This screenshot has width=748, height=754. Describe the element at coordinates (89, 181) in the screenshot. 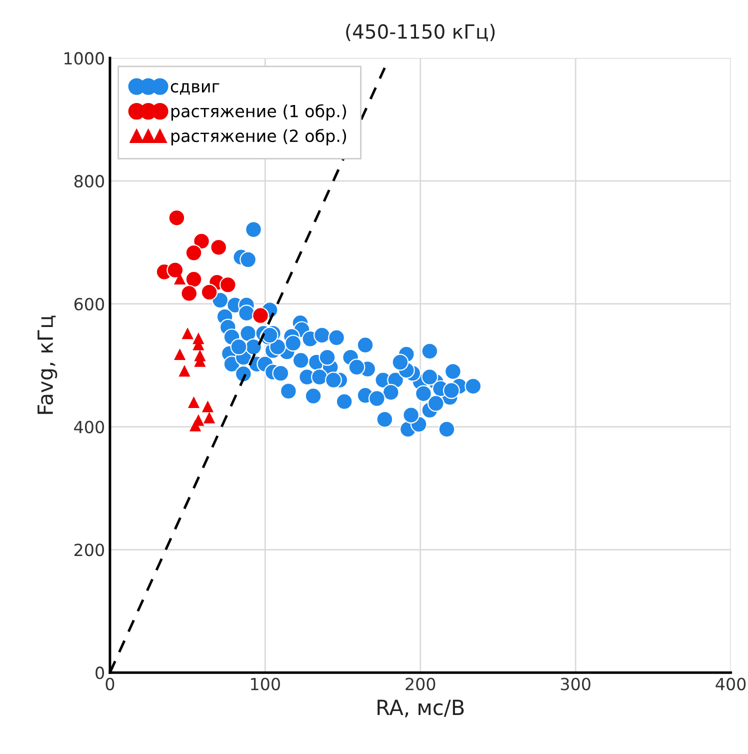

I see `y-tick-label: 800` at that location.